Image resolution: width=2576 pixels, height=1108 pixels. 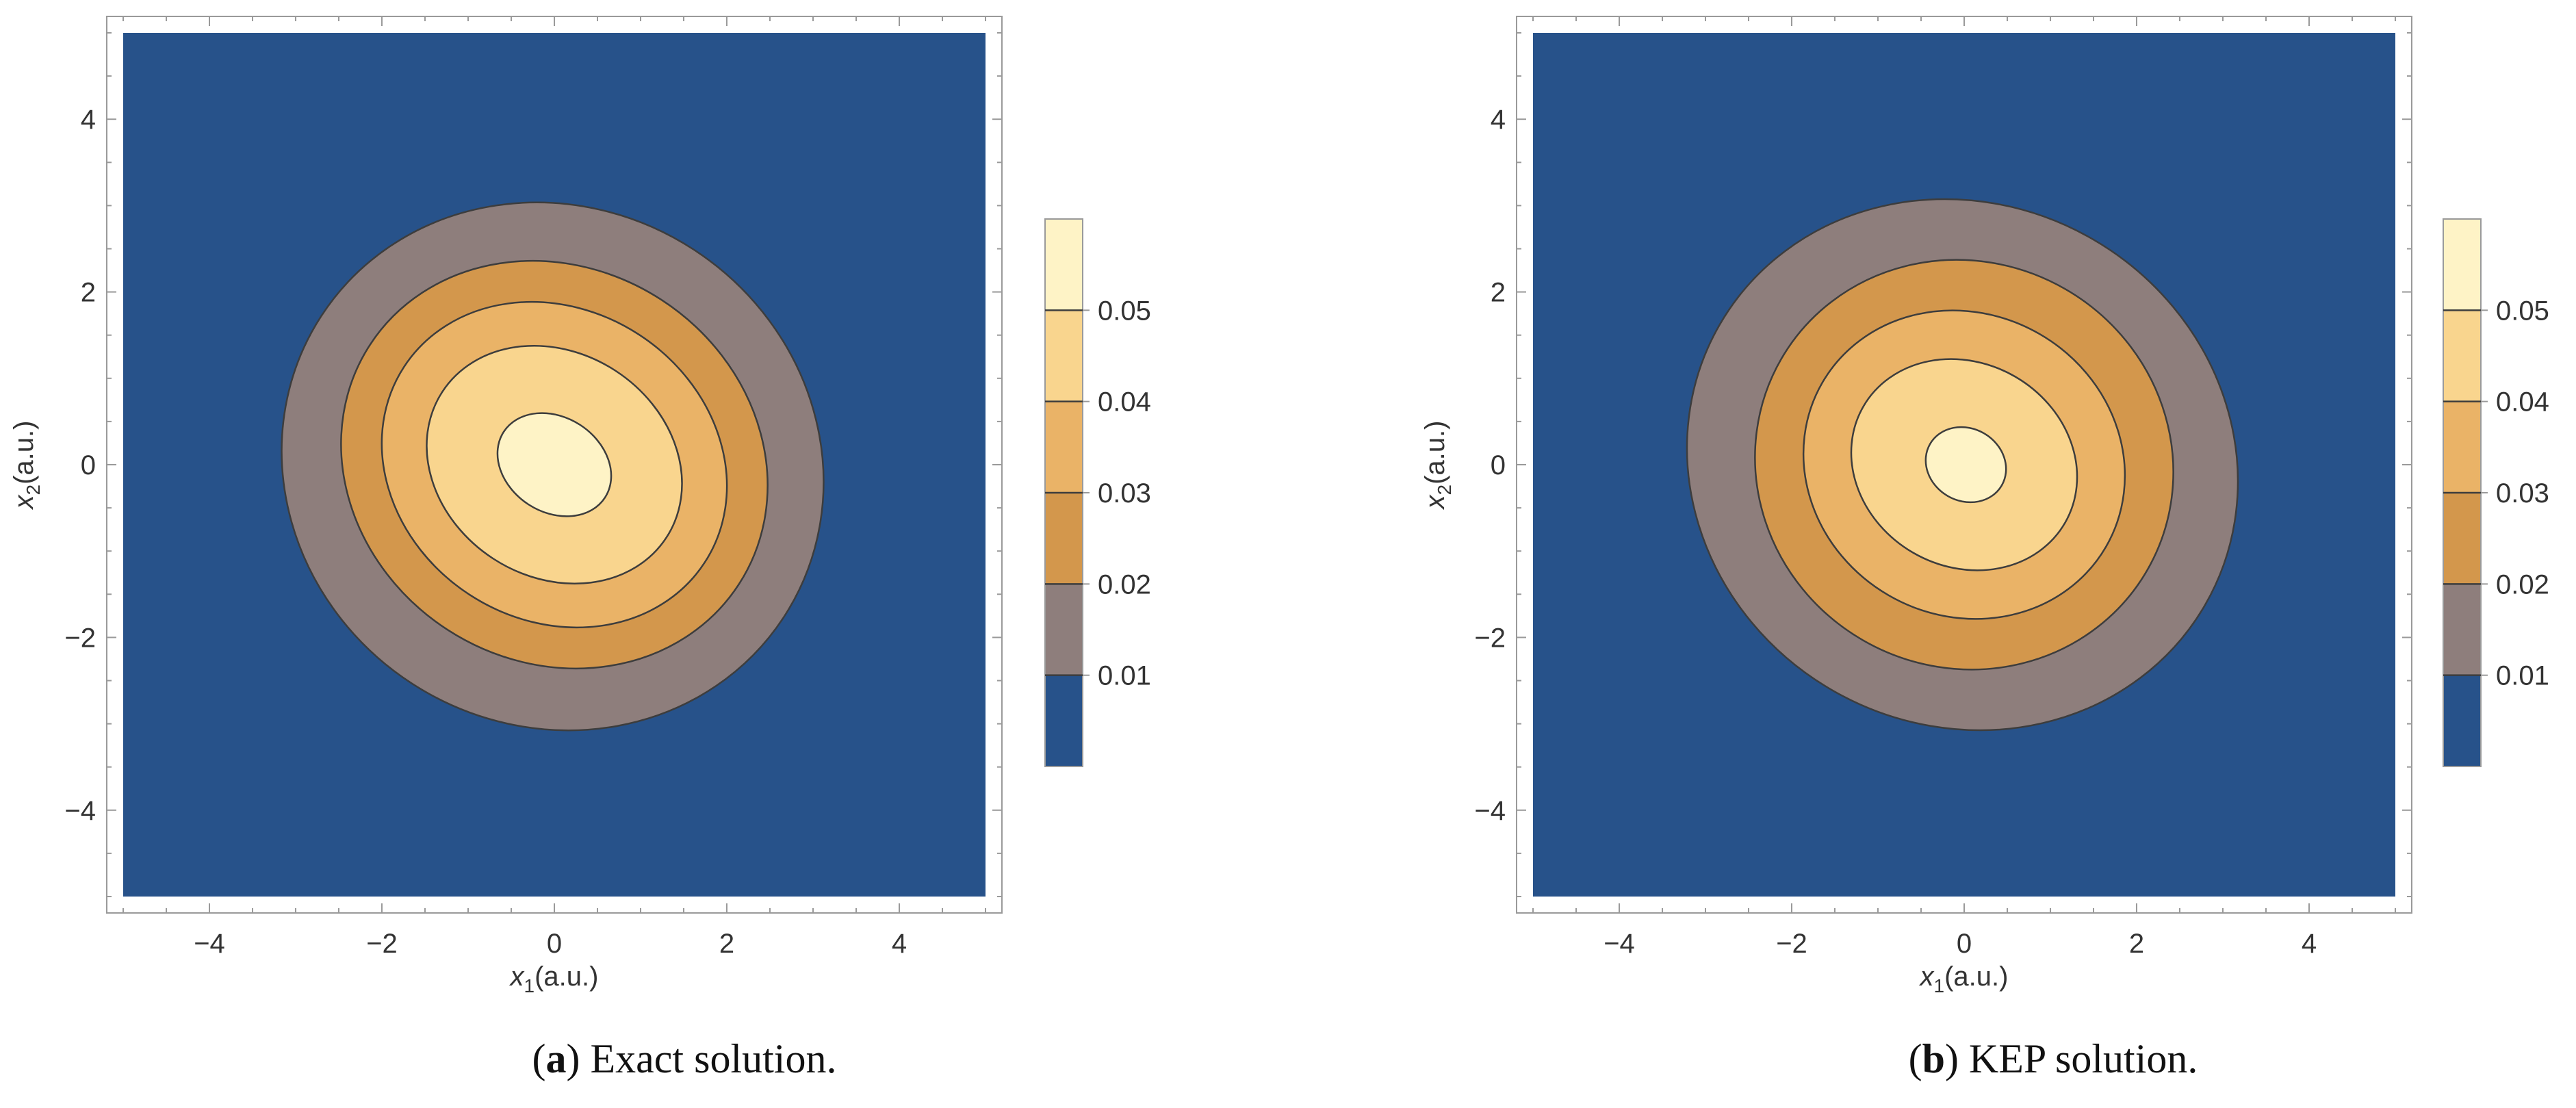 I want to click on figure-caption: (a) Exact solution., so click(x=684, y=1058).